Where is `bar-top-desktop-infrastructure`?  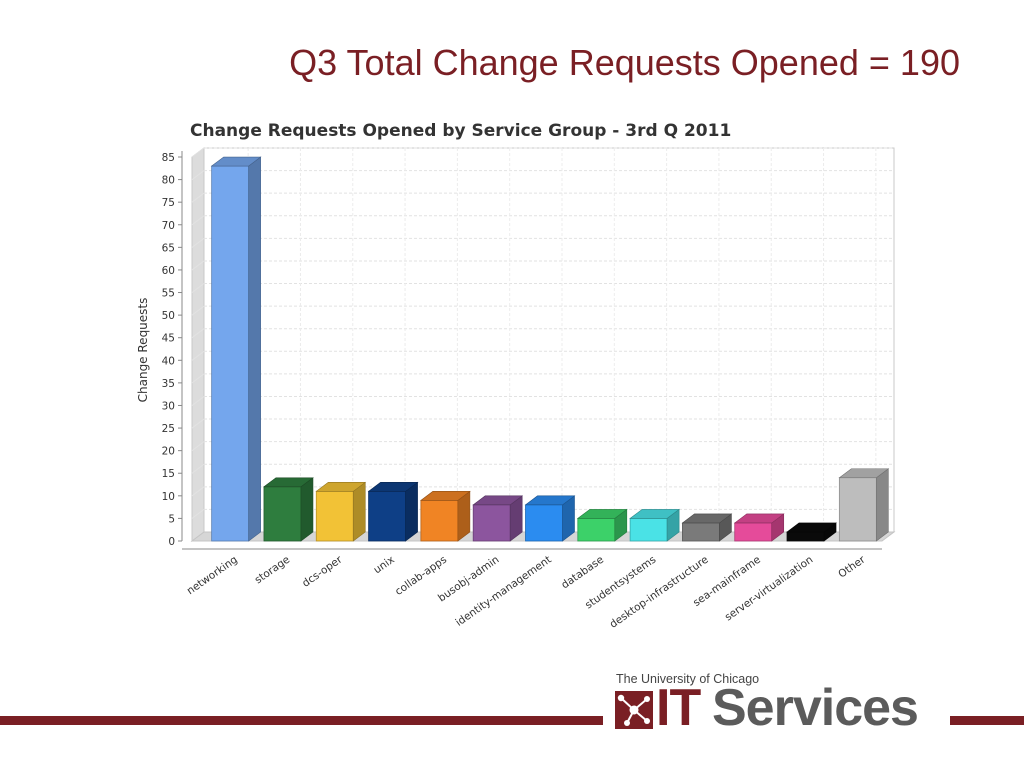 bar-top-desktop-infrastructure is located at coordinates (707, 518).